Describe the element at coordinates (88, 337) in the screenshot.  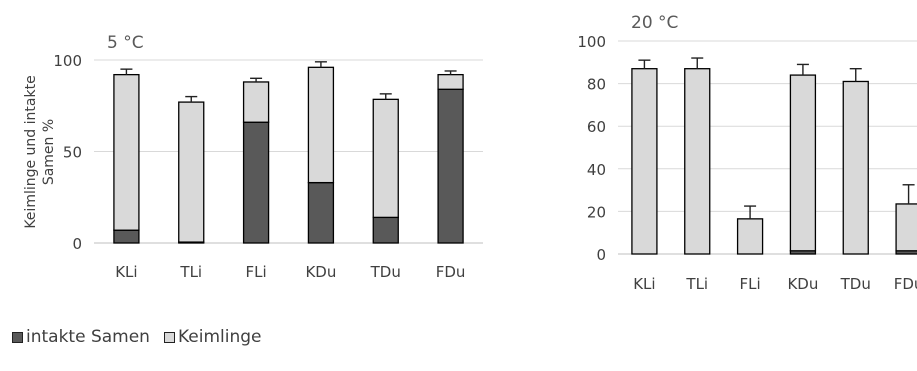
I see `legend-label-intakte-samen: intakte Samen` at that location.